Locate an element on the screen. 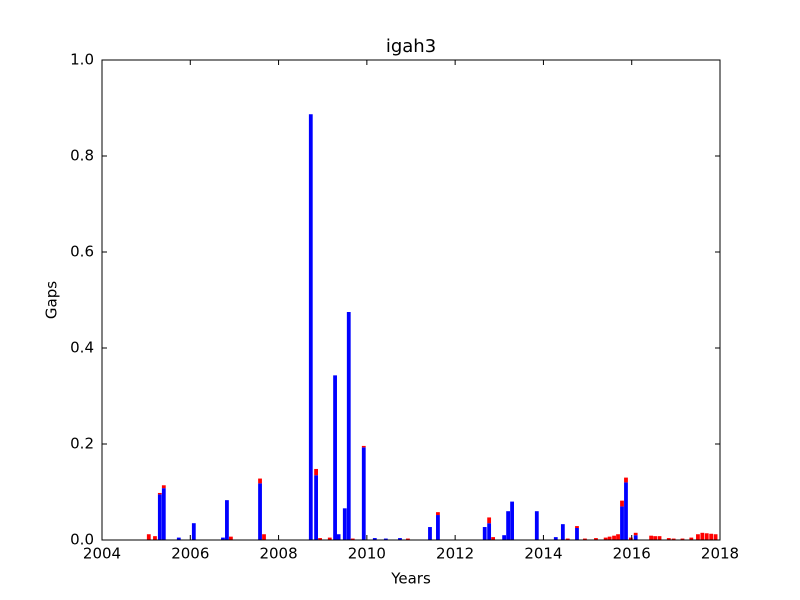  x-tick-label: 2014 is located at coordinates (543, 554).